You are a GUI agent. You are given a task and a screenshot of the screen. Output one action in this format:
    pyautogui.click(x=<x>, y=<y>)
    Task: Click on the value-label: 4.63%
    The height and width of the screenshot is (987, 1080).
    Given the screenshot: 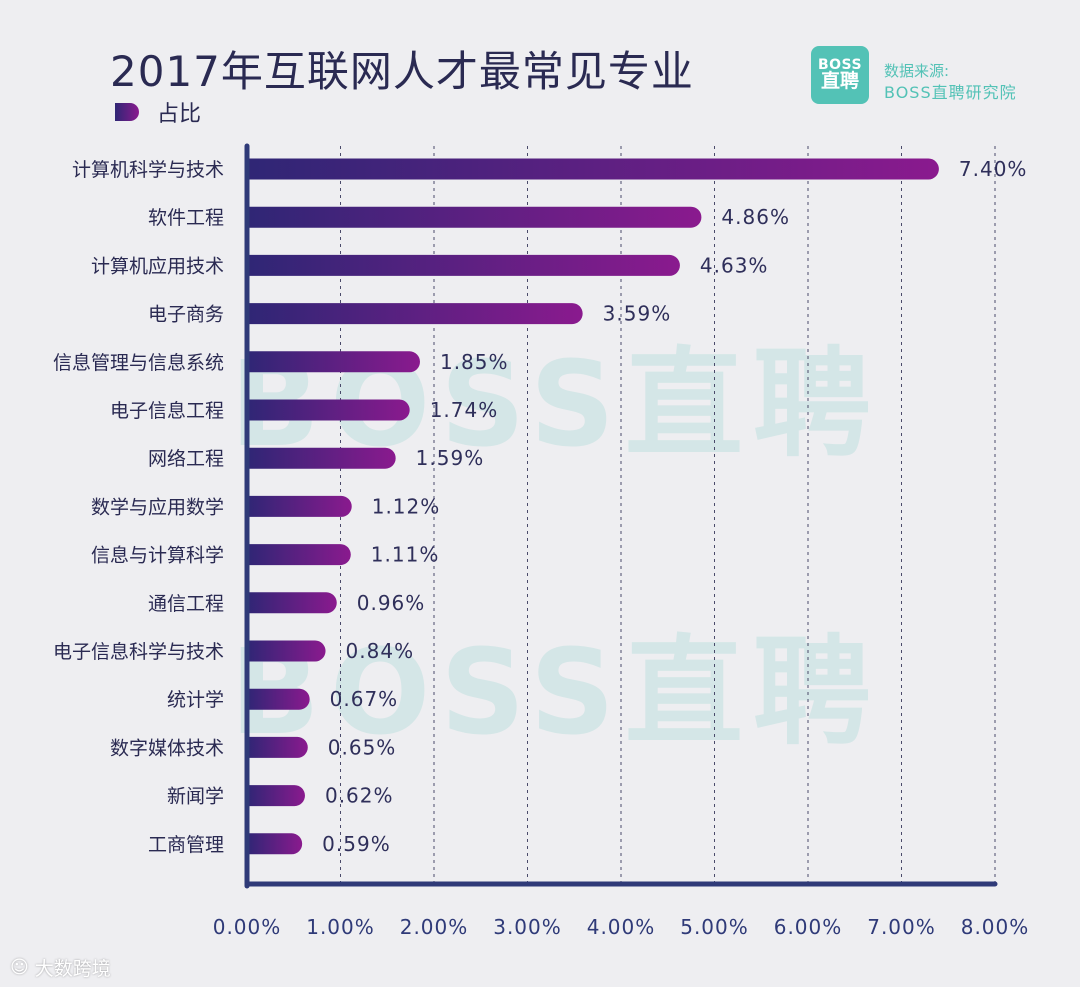 What is the action you would take?
    pyautogui.click(x=734, y=265)
    